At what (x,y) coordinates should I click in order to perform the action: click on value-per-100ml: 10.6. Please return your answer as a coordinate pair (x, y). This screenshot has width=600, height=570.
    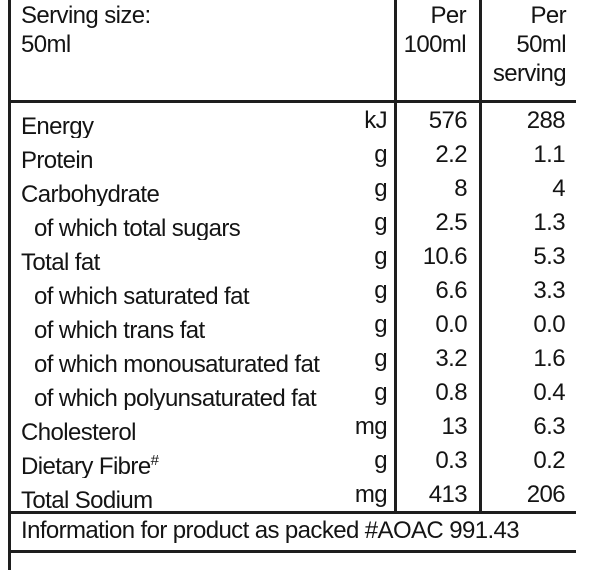
    Looking at the image, I should click on (445, 256).